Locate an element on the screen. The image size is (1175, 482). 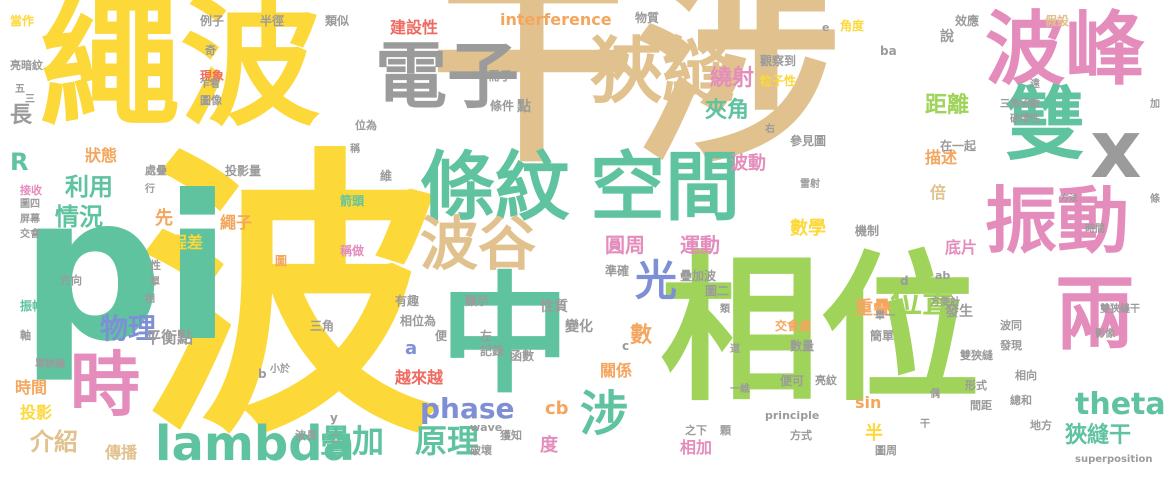
word-term-133: 參見圖 is located at coordinates (808, 141).